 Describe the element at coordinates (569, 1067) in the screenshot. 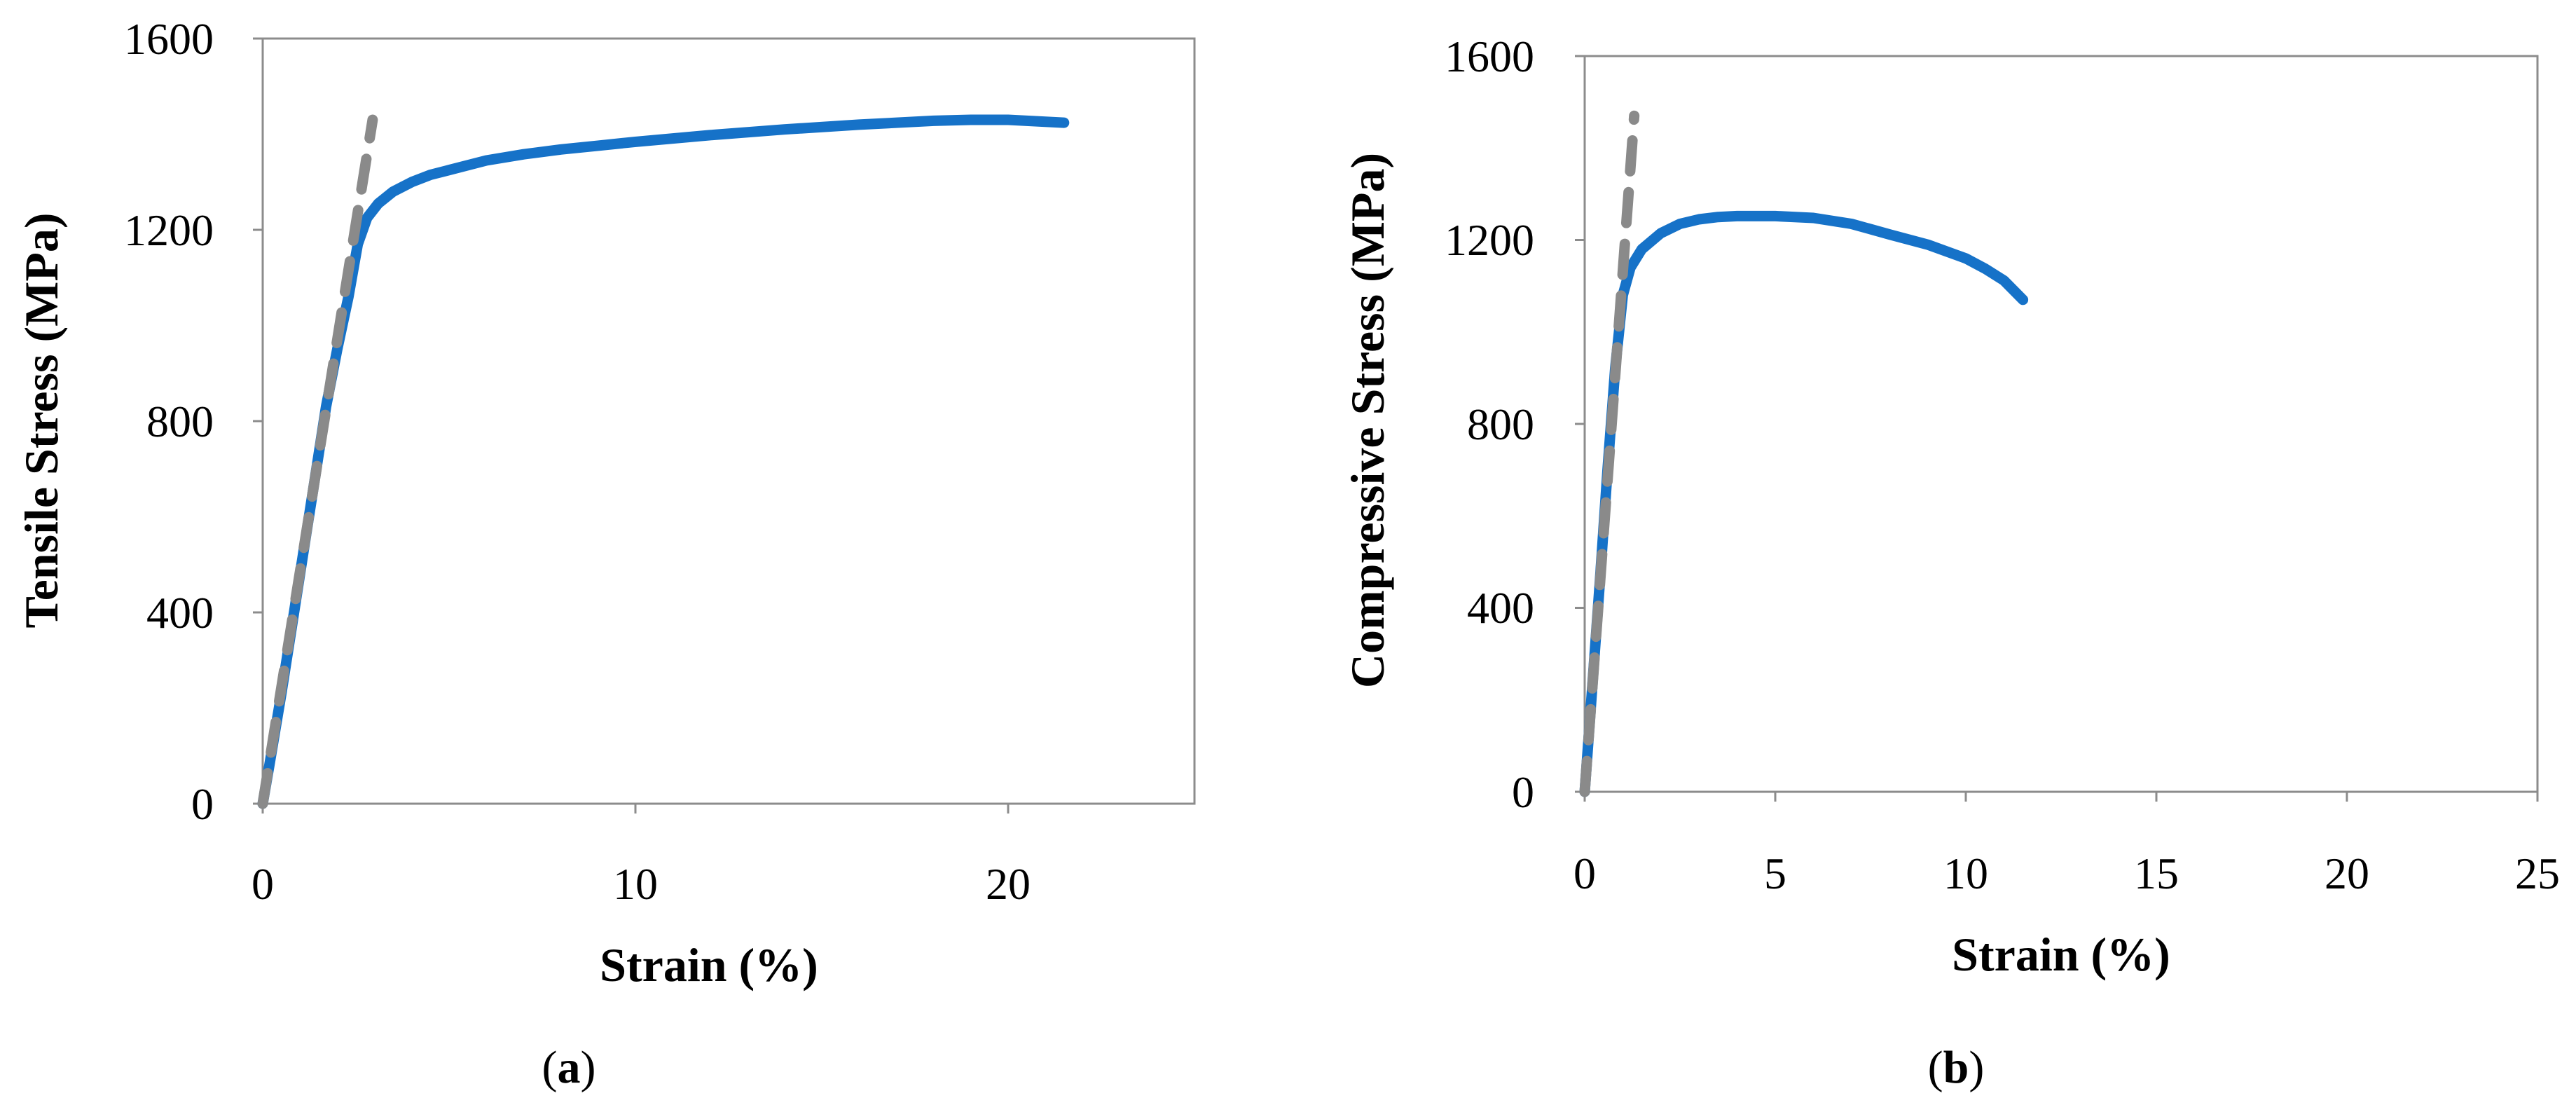

I see `panel-caption: (a)` at that location.